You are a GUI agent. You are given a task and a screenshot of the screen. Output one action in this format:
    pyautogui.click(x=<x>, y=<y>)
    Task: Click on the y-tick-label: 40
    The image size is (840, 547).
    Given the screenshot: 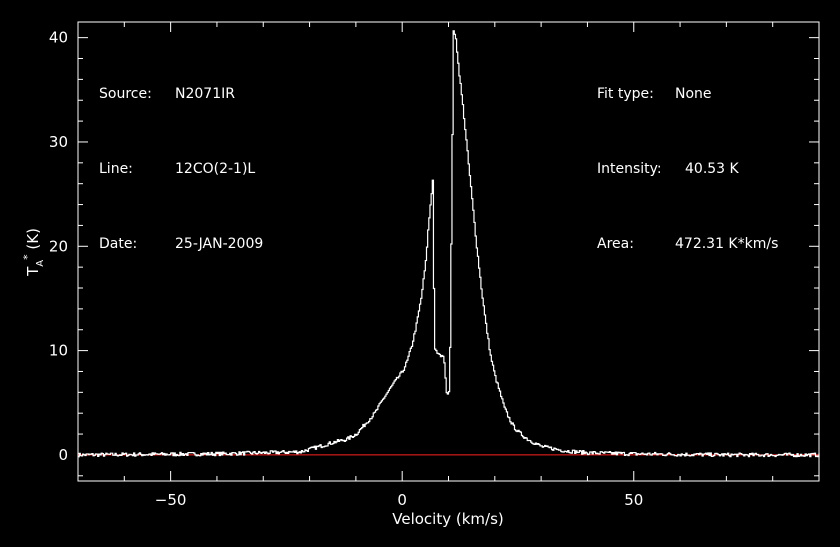 What is the action you would take?
    pyautogui.click(x=58, y=38)
    